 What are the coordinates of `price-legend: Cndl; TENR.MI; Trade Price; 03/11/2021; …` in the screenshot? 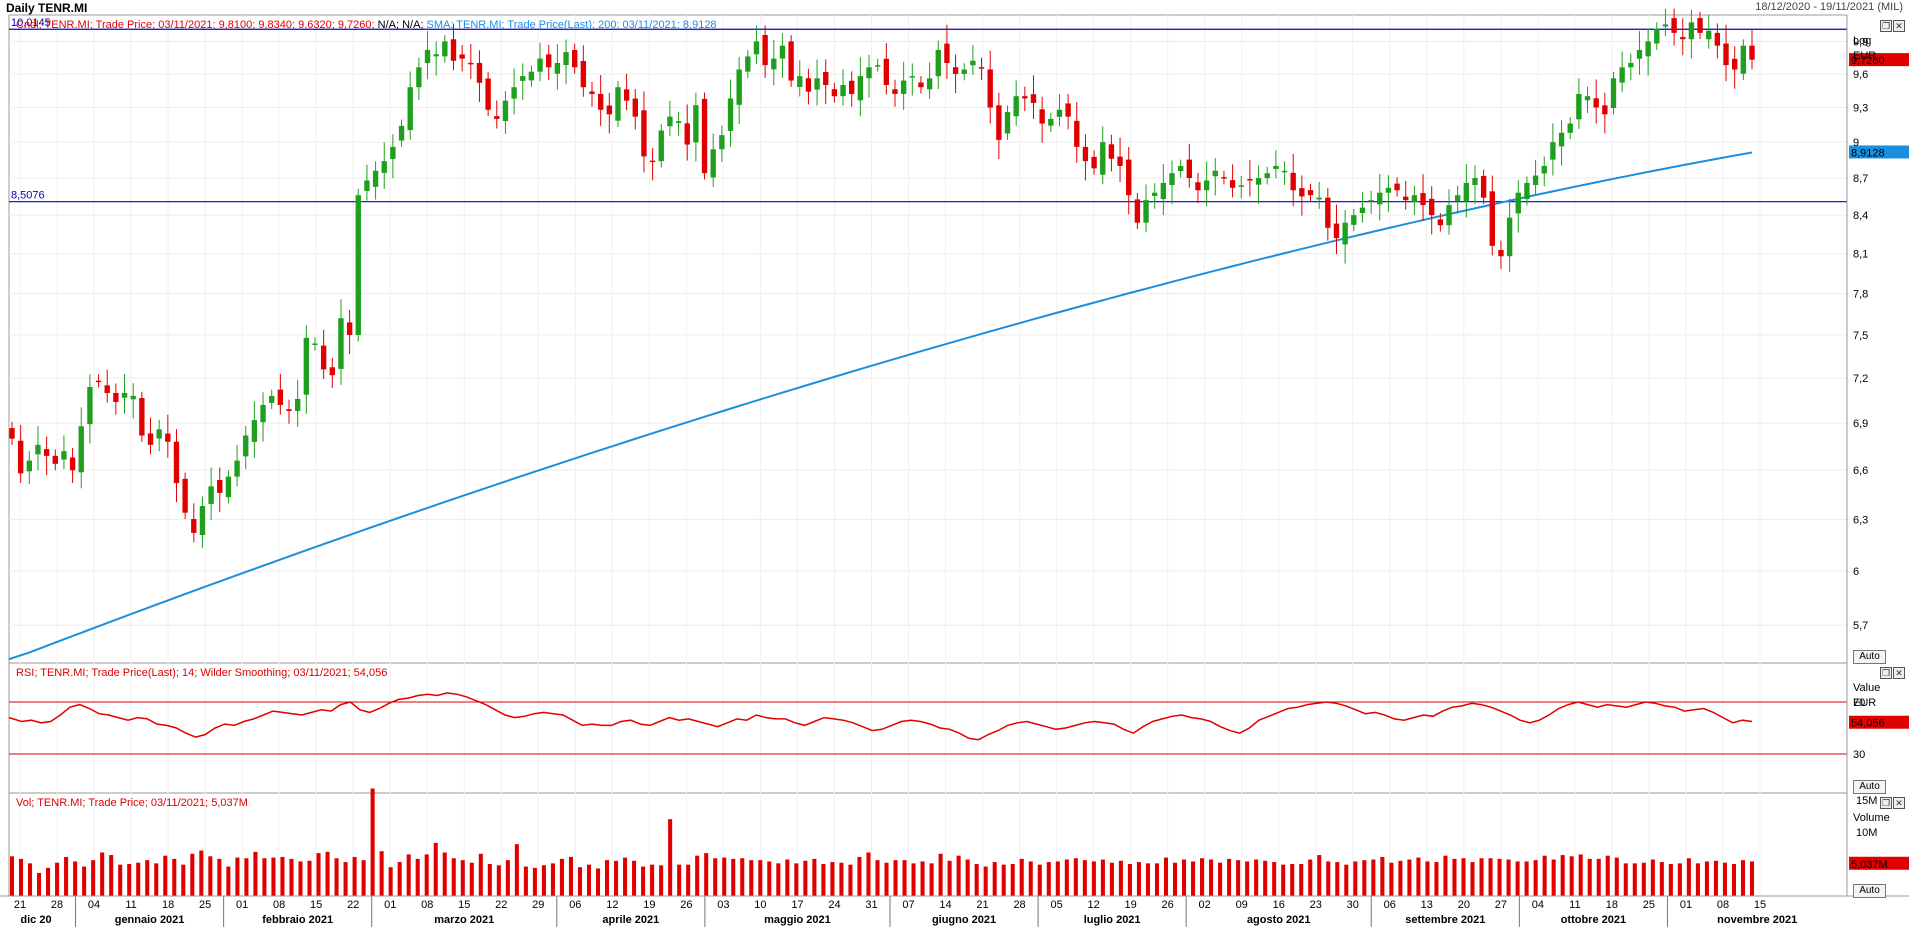 It's located at (366, 25).